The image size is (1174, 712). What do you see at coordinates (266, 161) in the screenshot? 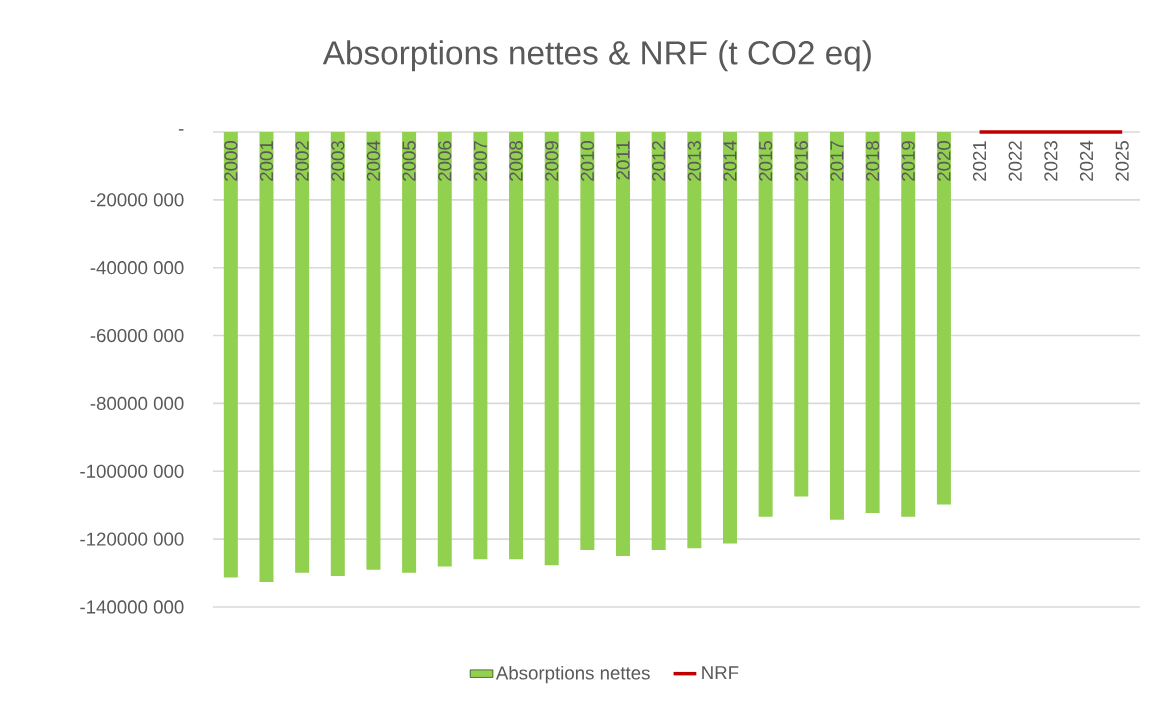
I see `x-tick-label: 2001` at bounding box center [266, 161].